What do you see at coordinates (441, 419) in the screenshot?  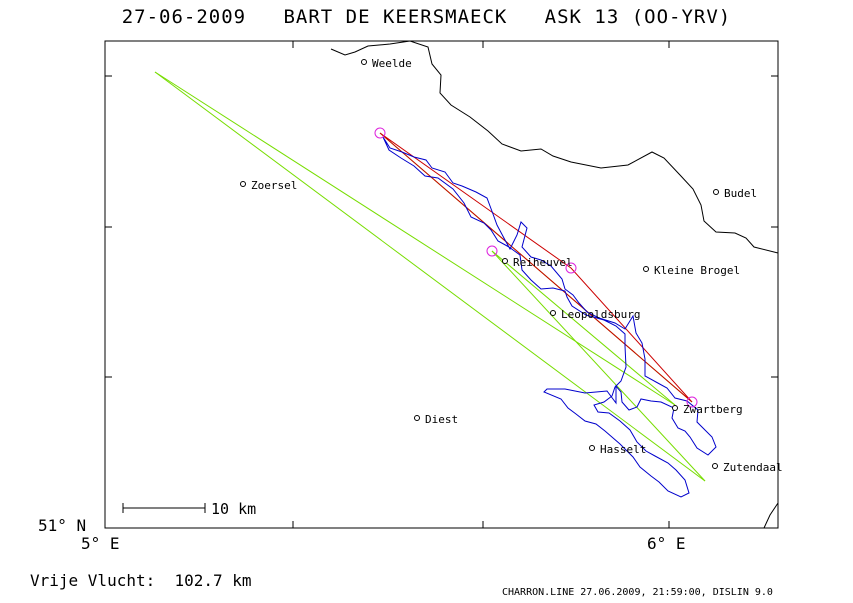 I see `place-label: Diest` at bounding box center [441, 419].